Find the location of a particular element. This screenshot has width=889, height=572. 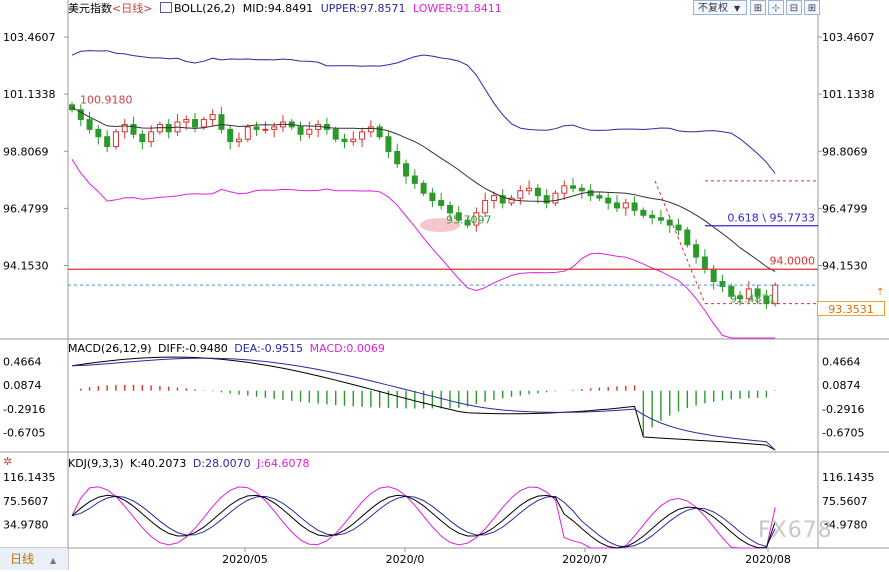

period-label: <日线> is located at coordinates (132, 8).